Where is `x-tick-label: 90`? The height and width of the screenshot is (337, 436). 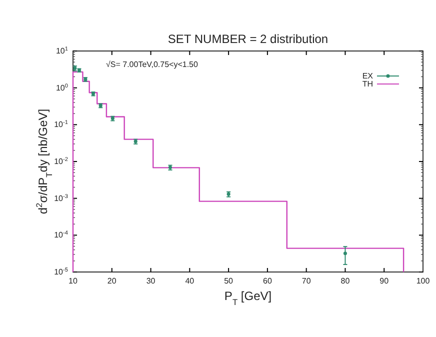
x-tick-label: 90 is located at coordinates (385, 281).